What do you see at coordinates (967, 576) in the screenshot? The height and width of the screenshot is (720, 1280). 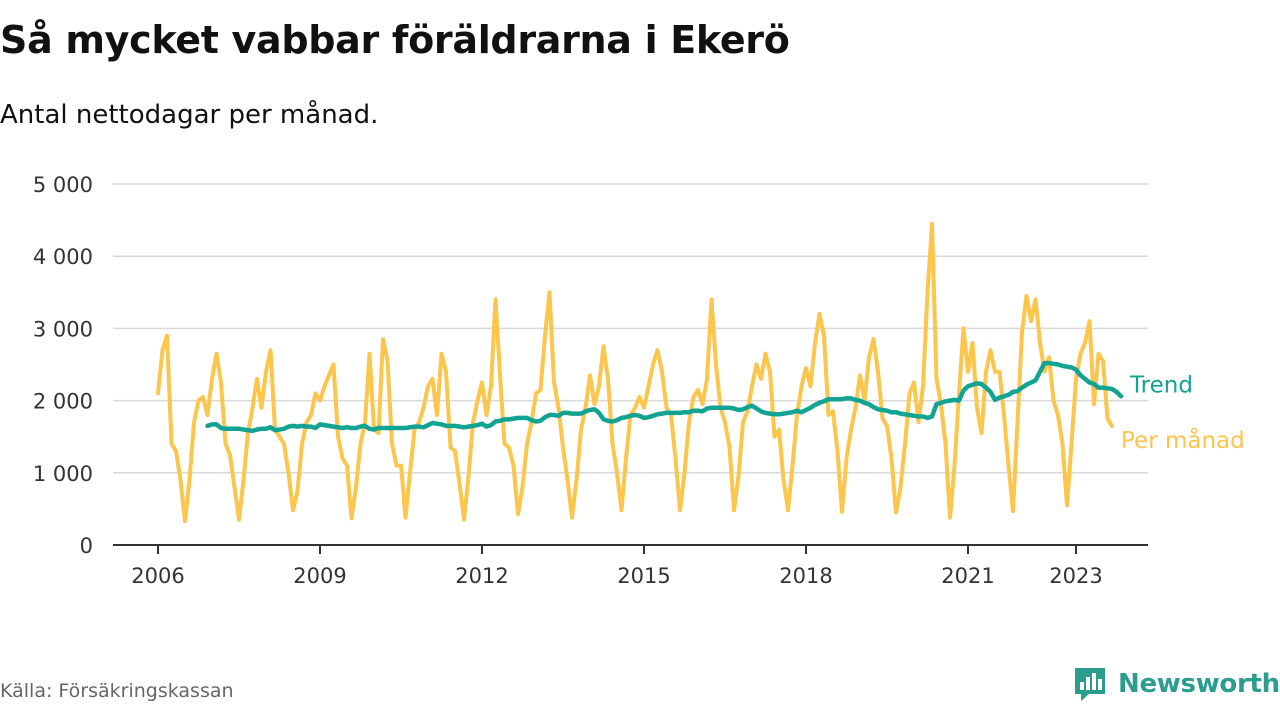 I see `x-tick-label: 2021` at bounding box center [967, 576].